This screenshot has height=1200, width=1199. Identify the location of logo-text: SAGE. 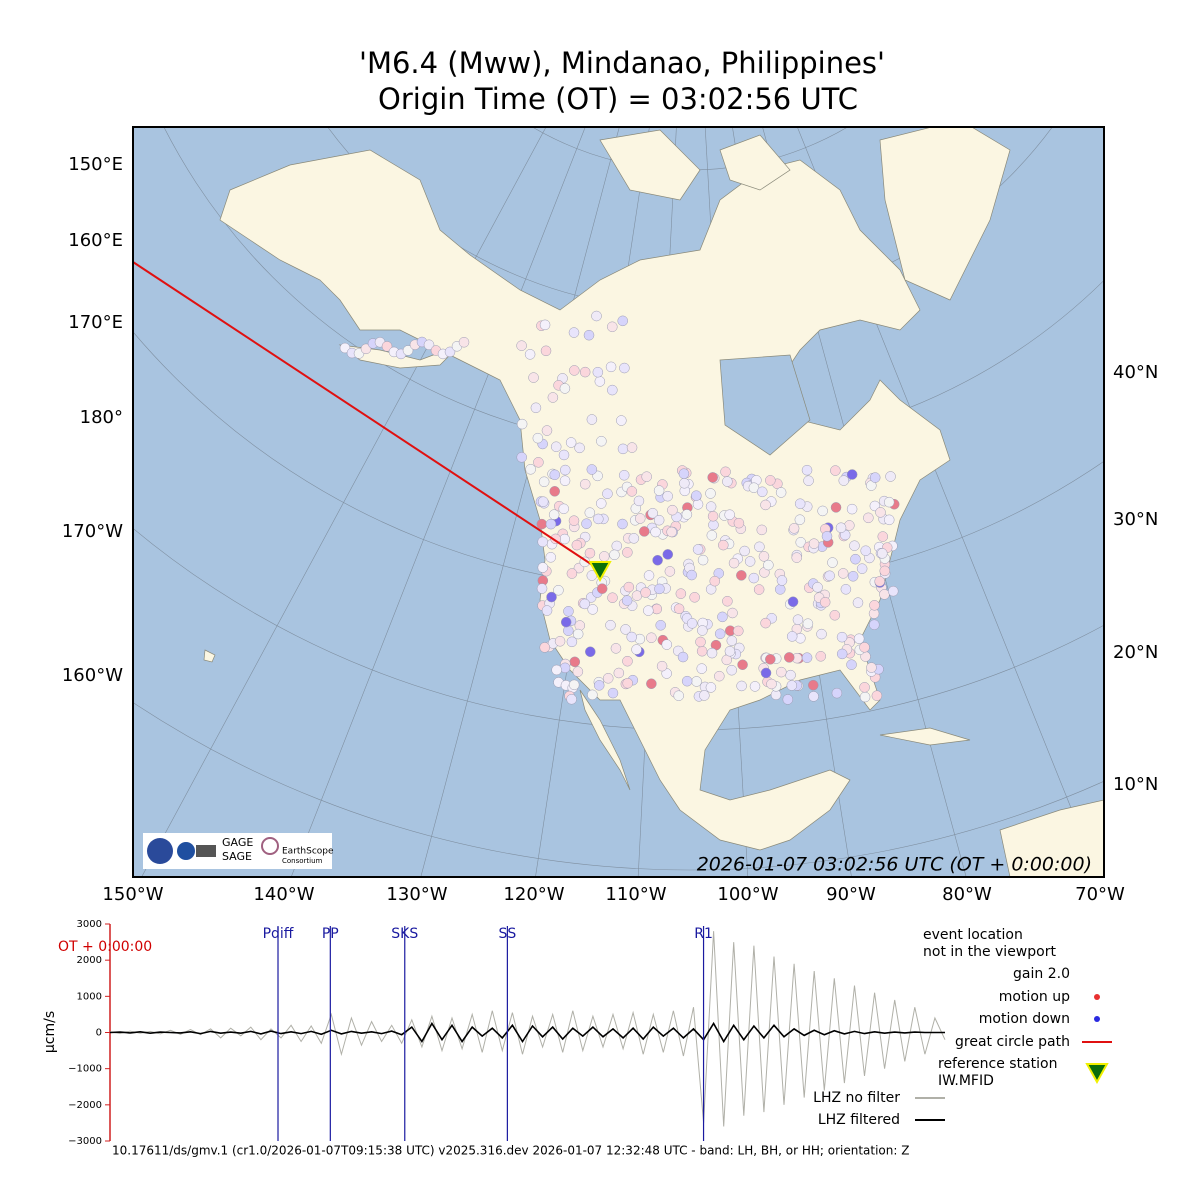
(237, 856).